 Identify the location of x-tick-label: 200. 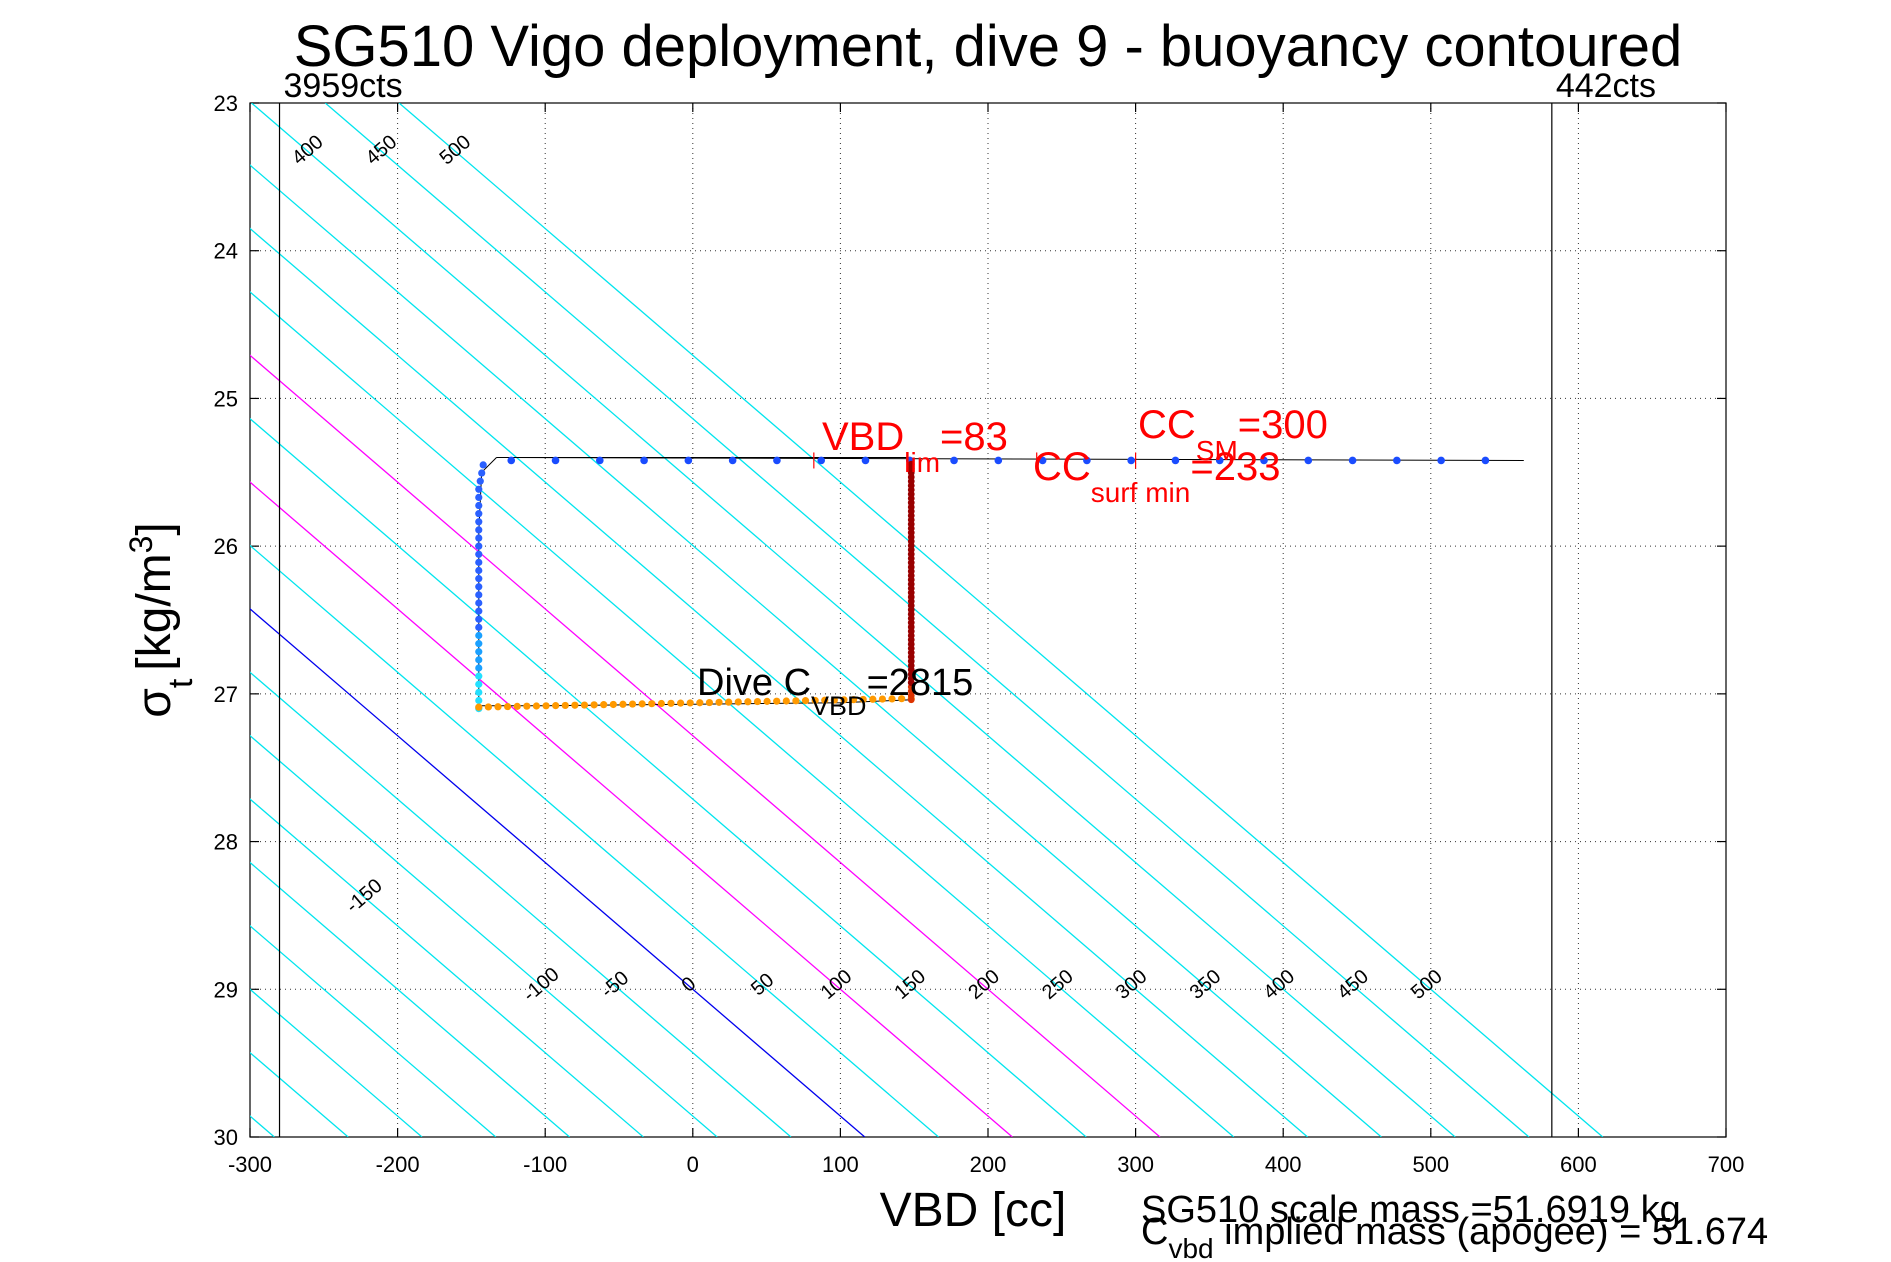
(988, 1164).